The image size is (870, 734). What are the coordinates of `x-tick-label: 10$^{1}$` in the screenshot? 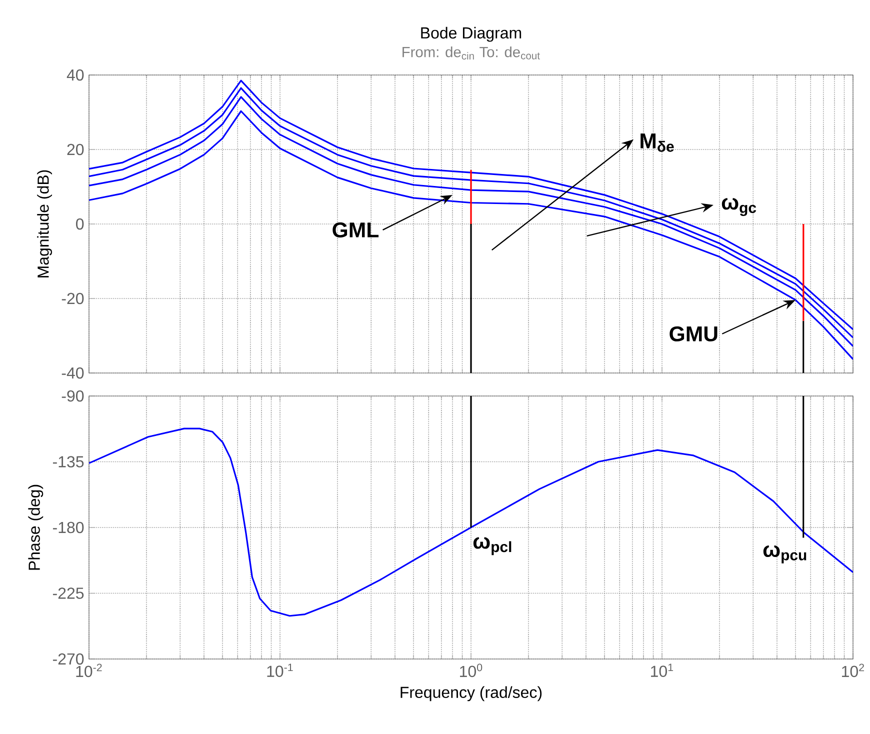 It's located at (662, 670).